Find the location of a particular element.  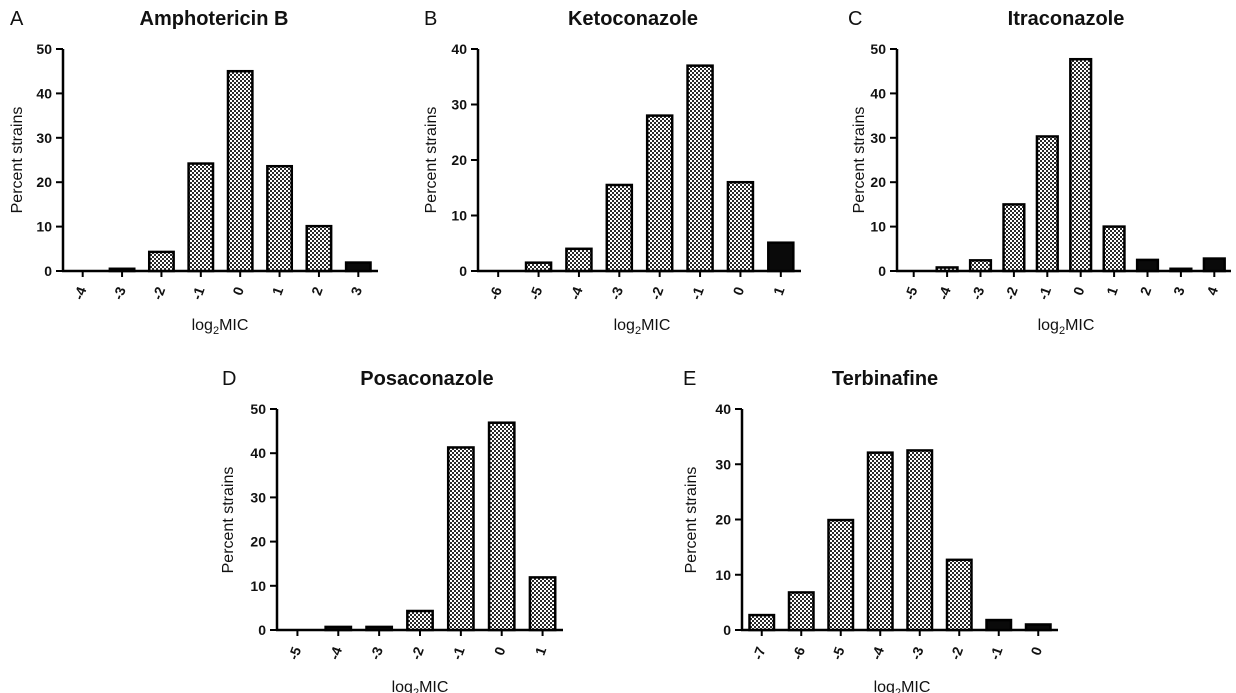

chart-title: Terbinafine is located at coordinates (885, 379).